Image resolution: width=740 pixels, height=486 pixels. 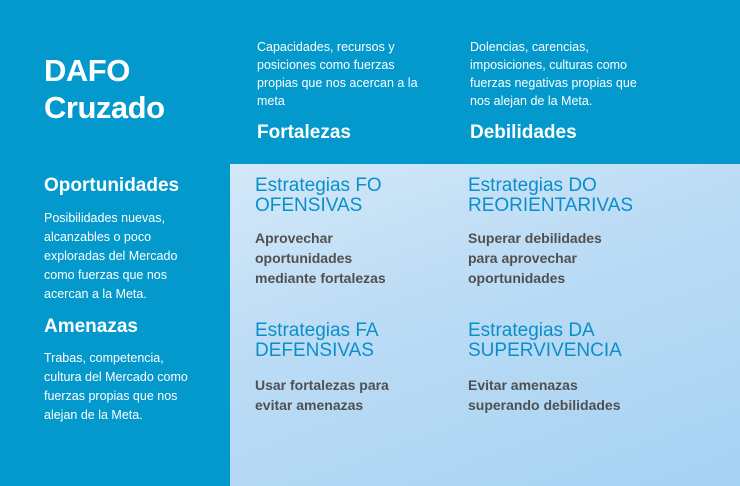 What do you see at coordinates (545, 340) in the screenshot?
I see `strategy-title: Estrategias DA SUPERVIVENCIA` at bounding box center [545, 340].